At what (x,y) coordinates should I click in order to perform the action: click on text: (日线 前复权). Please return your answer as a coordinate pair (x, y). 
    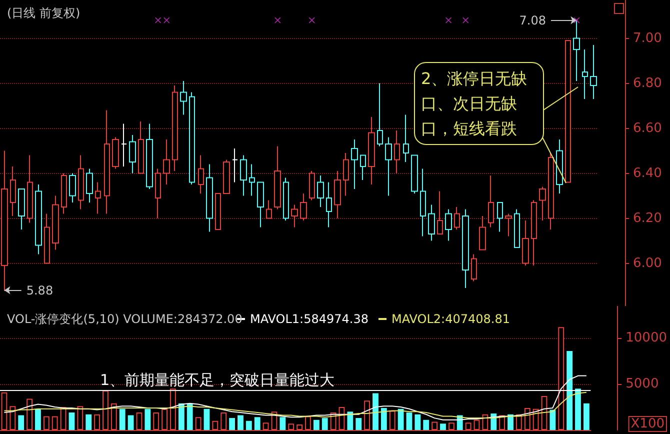
    Looking at the image, I should click on (43, 13).